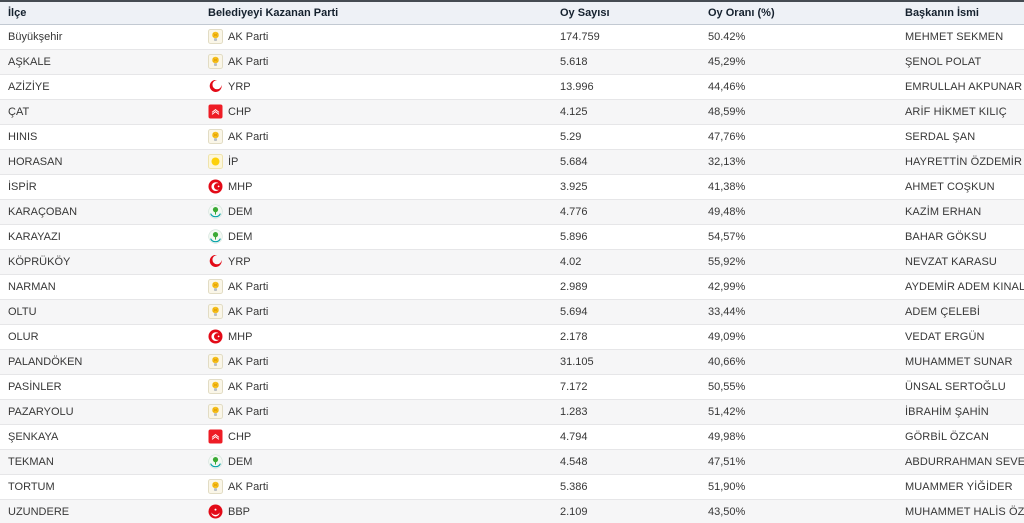 Image resolution: width=1024 pixels, height=523 pixels. What do you see at coordinates (100, 412) in the screenshot?
I see `district-cell: PAZARYOLU` at bounding box center [100, 412].